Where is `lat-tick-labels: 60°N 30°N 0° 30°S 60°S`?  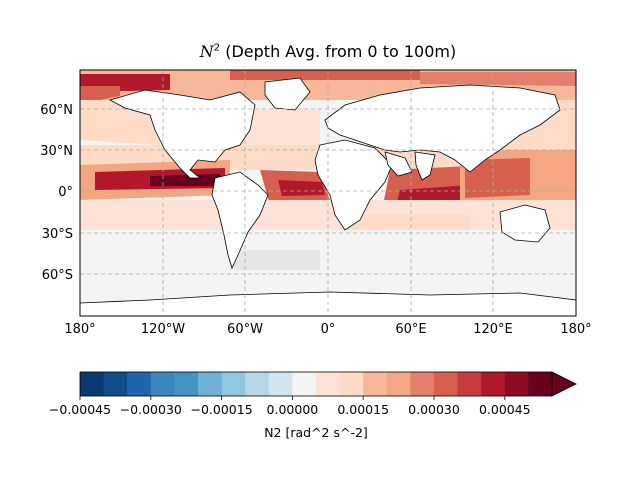 lat-tick-labels: 60°N 30°N 0° 30°S 60°S is located at coordinates (56, 193).